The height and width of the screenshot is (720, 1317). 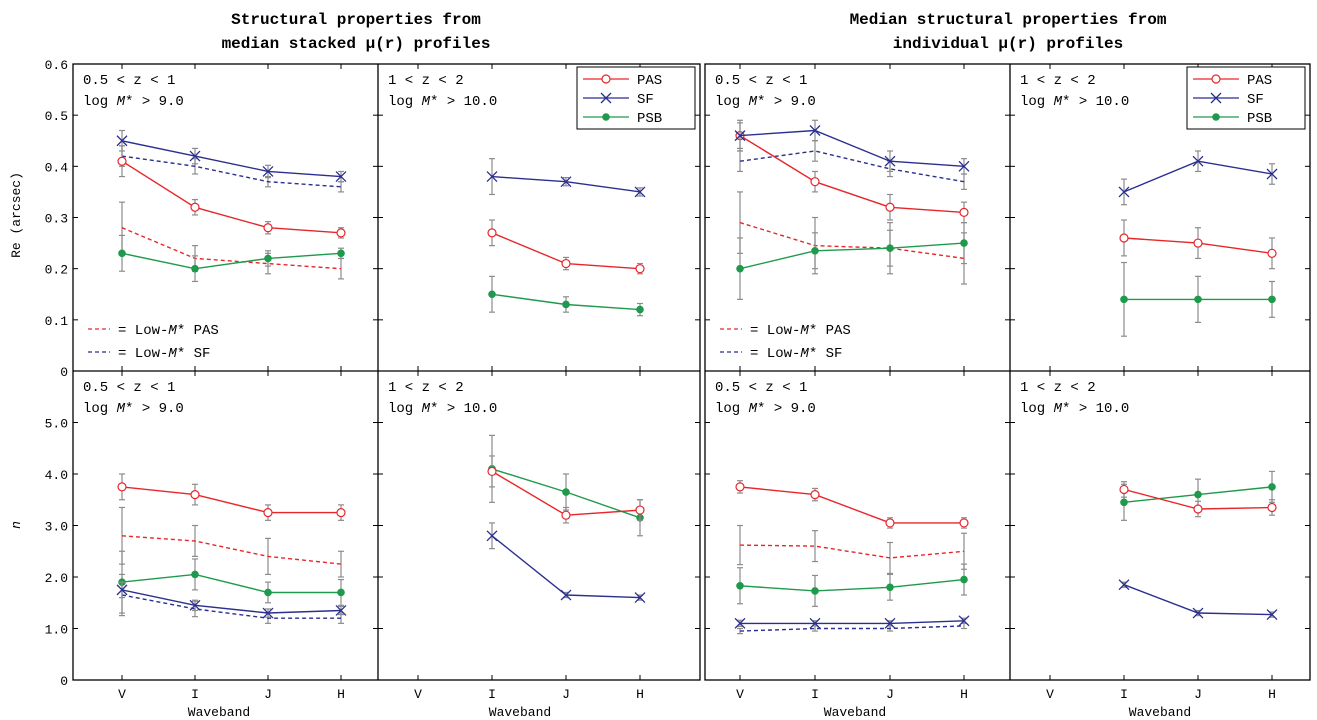 What do you see at coordinates (1008, 44) in the screenshot?
I see `right-title-line2: individual μ(r) profiles` at bounding box center [1008, 44].